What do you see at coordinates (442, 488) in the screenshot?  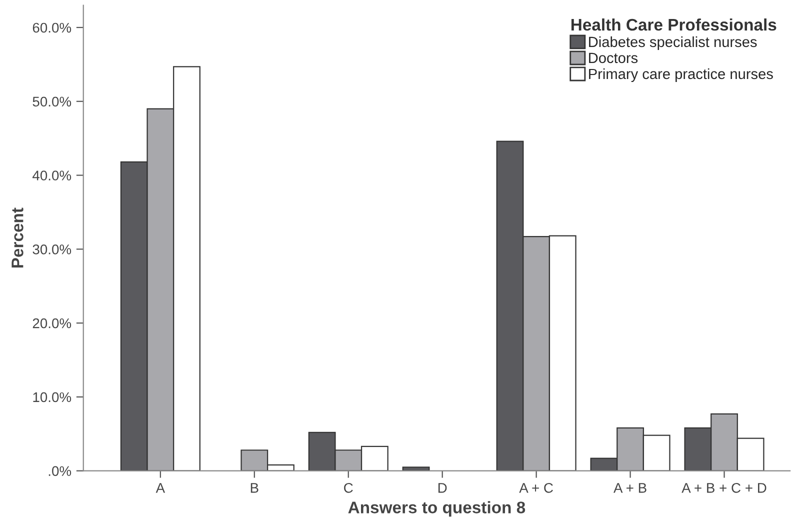 I see `x-tick-label: D` at bounding box center [442, 488].